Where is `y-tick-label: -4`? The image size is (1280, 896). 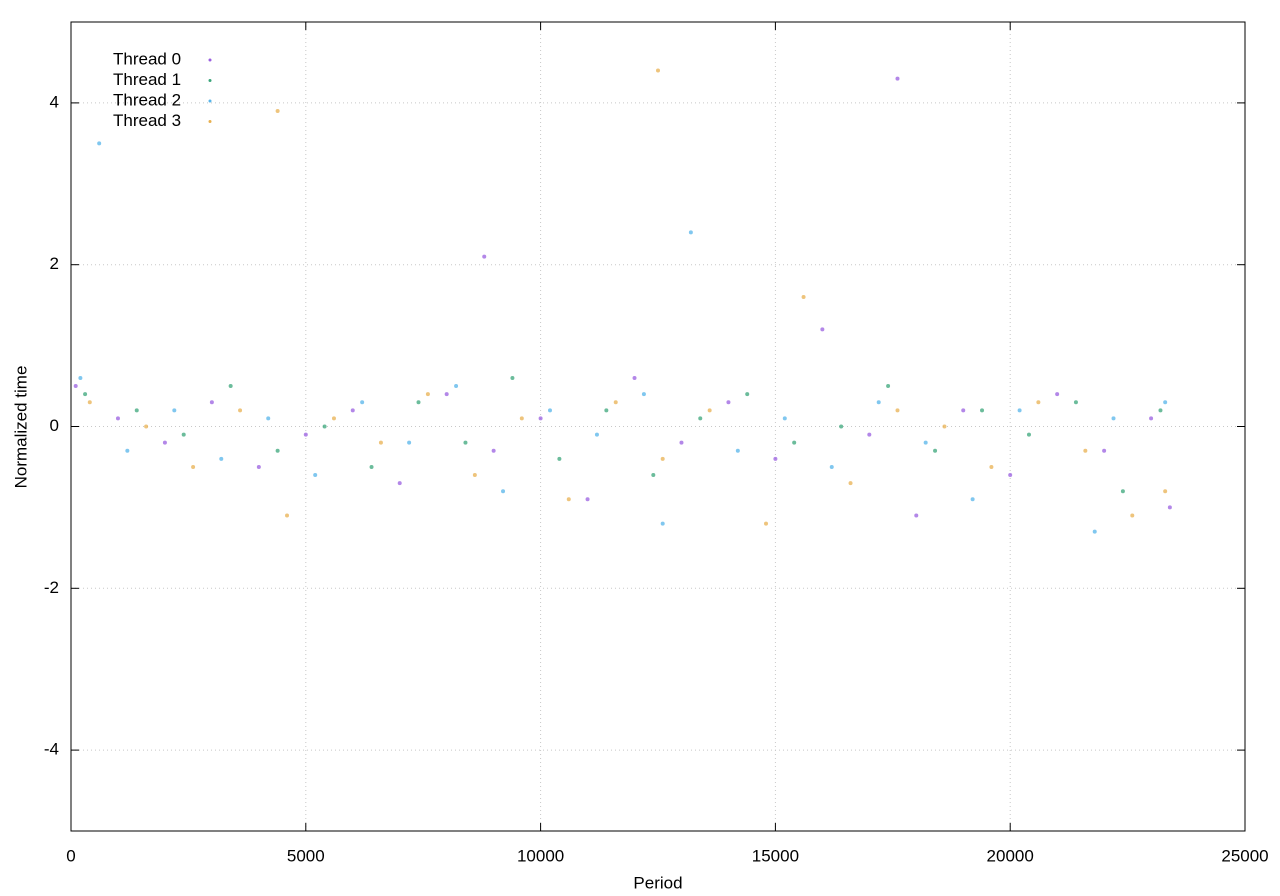 y-tick-label: -4 is located at coordinates (51, 749).